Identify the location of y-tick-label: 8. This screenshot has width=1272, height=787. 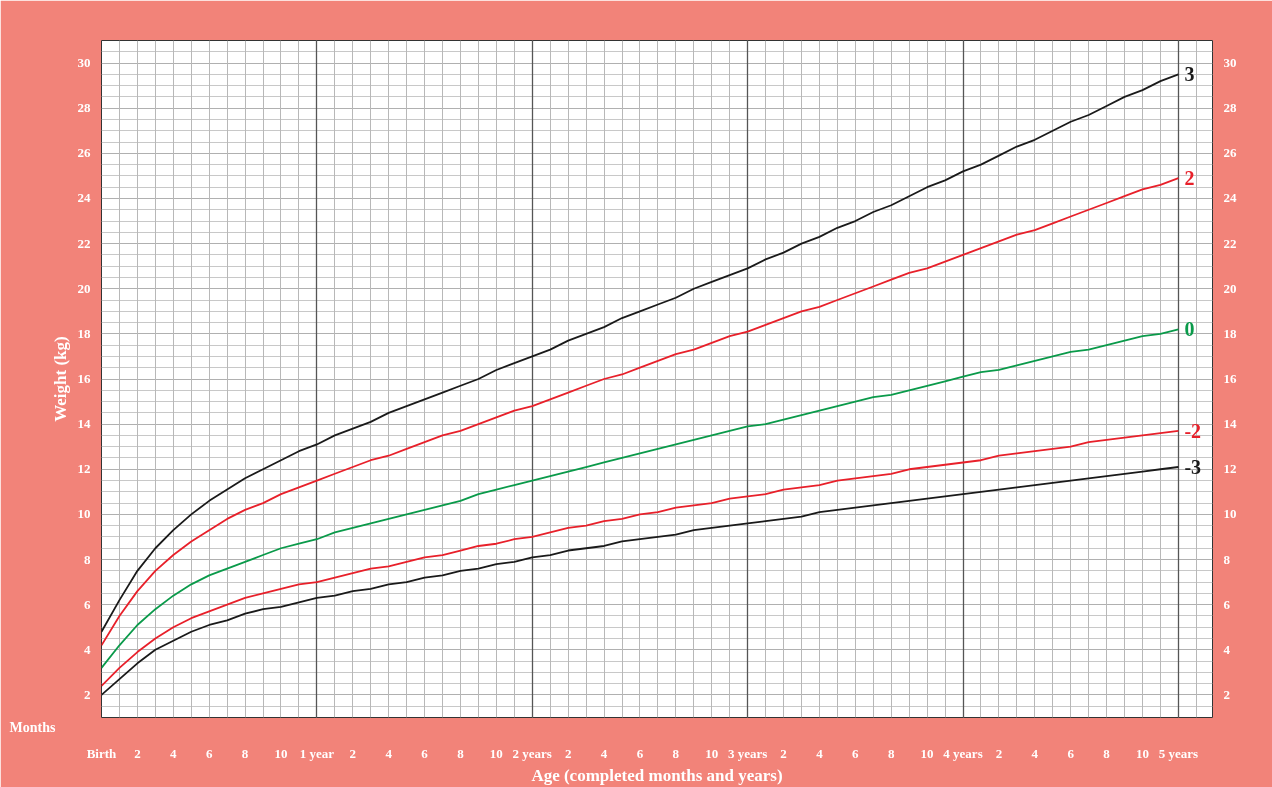
(87, 559).